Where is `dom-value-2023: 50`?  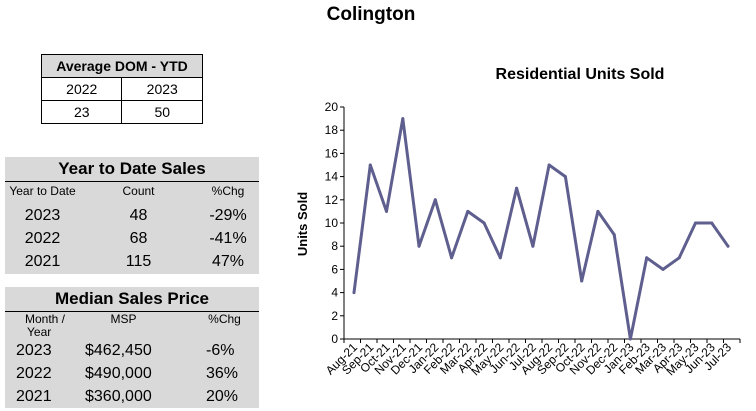 dom-value-2023: 50 is located at coordinates (162, 112).